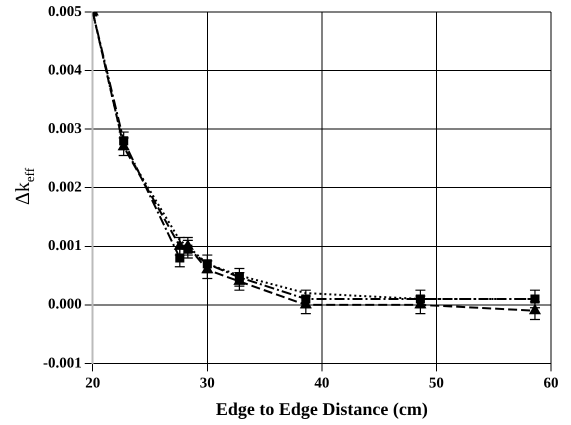 This screenshot has width=571, height=425. I want to click on y-tick-label: 0.001, so click(65, 246).